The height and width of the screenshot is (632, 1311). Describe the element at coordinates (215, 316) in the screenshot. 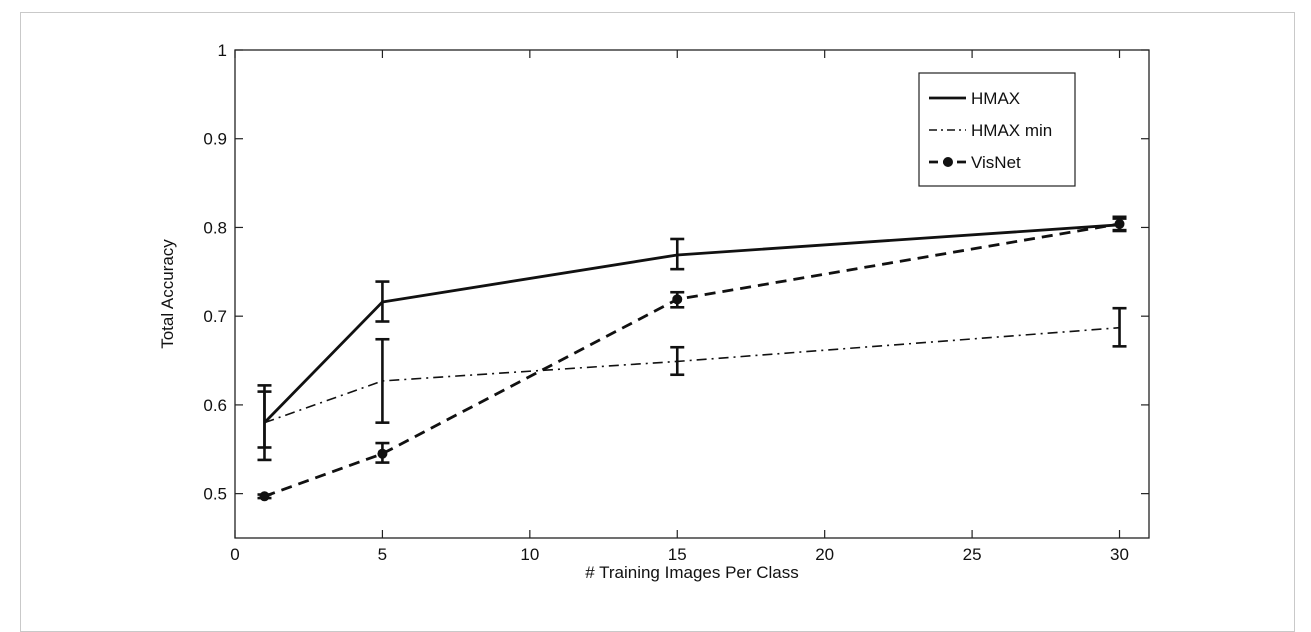

I see `y-tick-label: 0.7` at that location.